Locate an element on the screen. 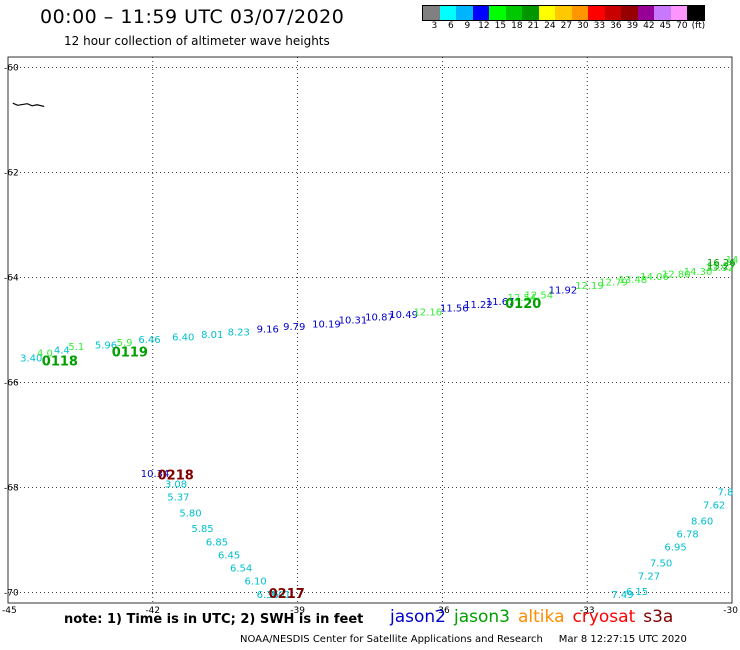  swh-value: 6.45 is located at coordinates (229, 555).